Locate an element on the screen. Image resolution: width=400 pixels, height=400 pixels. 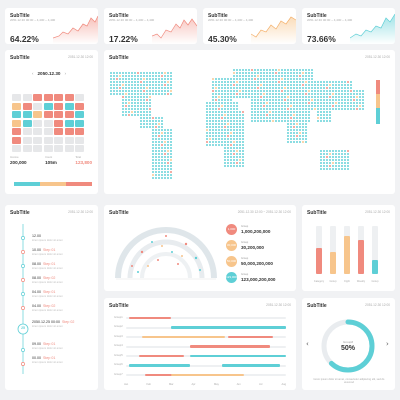
timeline-item: 12.00 lorem ipsum dolor sit amet is located at coordinates (47, 238).